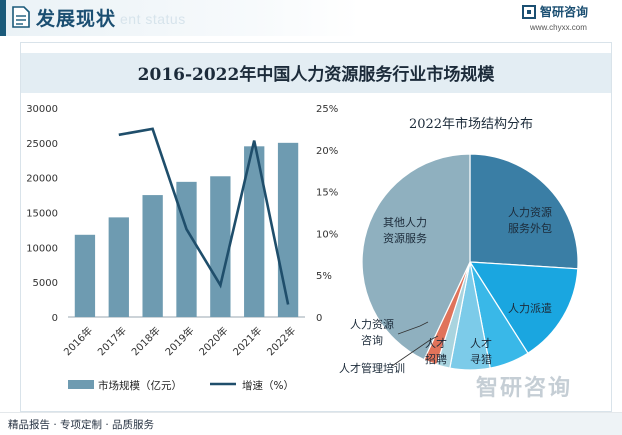 The width and height of the screenshot is (622, 435). What do you see at coordinates (213, 341) in the screenshot?
I see `x-tick-label: 2020年` at bounding box center [213, 341].